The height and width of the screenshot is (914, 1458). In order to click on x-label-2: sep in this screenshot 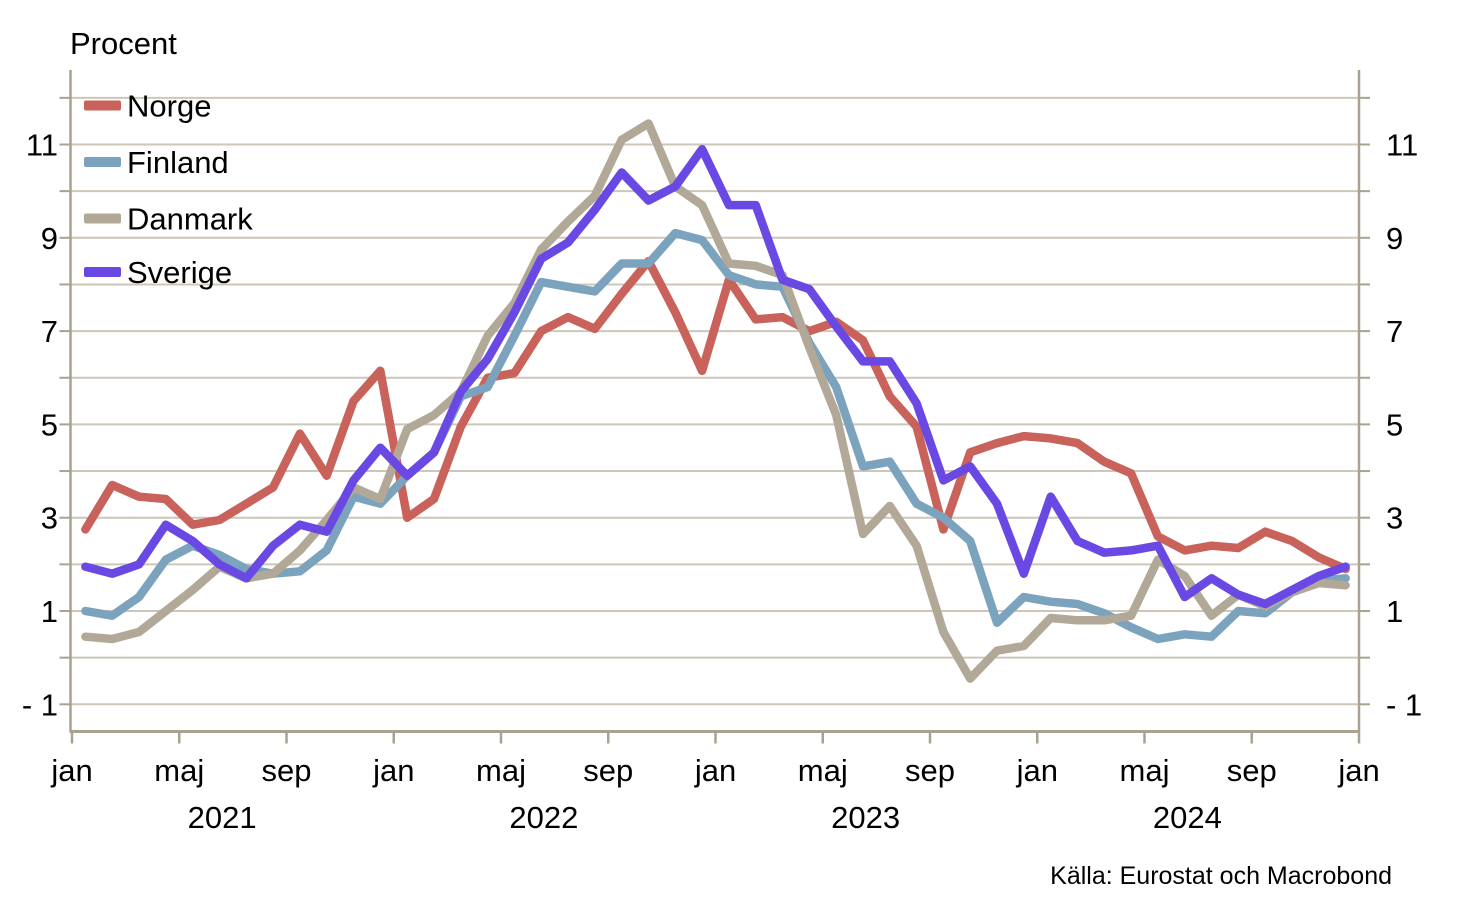, I will do `click(287, 770)`.